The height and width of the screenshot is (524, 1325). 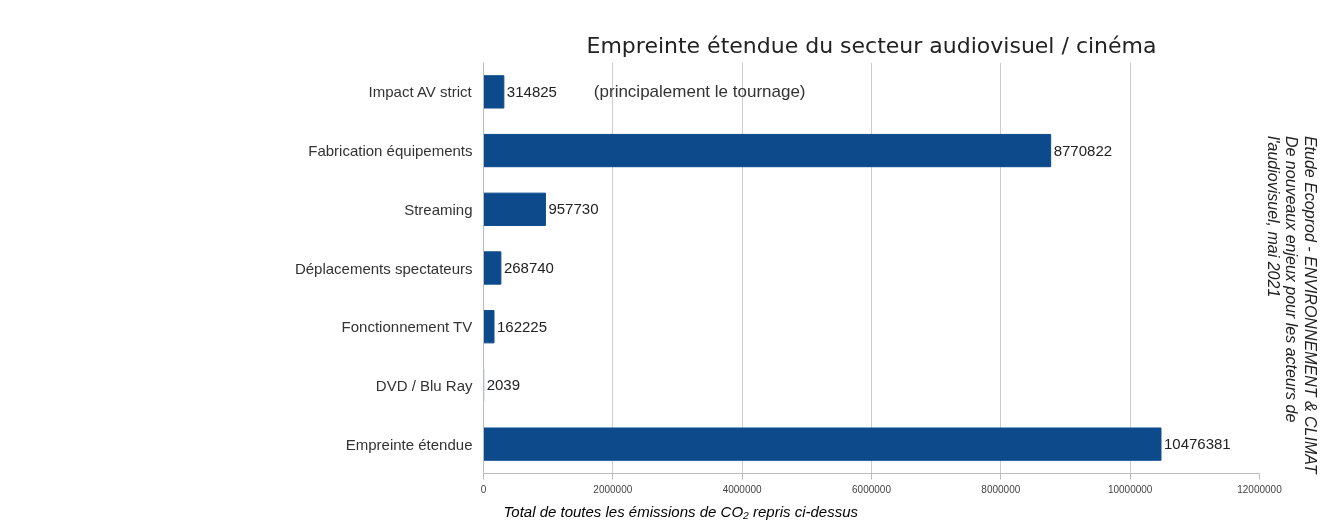 I want to click on x-tick-label: 2000000, so click(x=613, y=489).